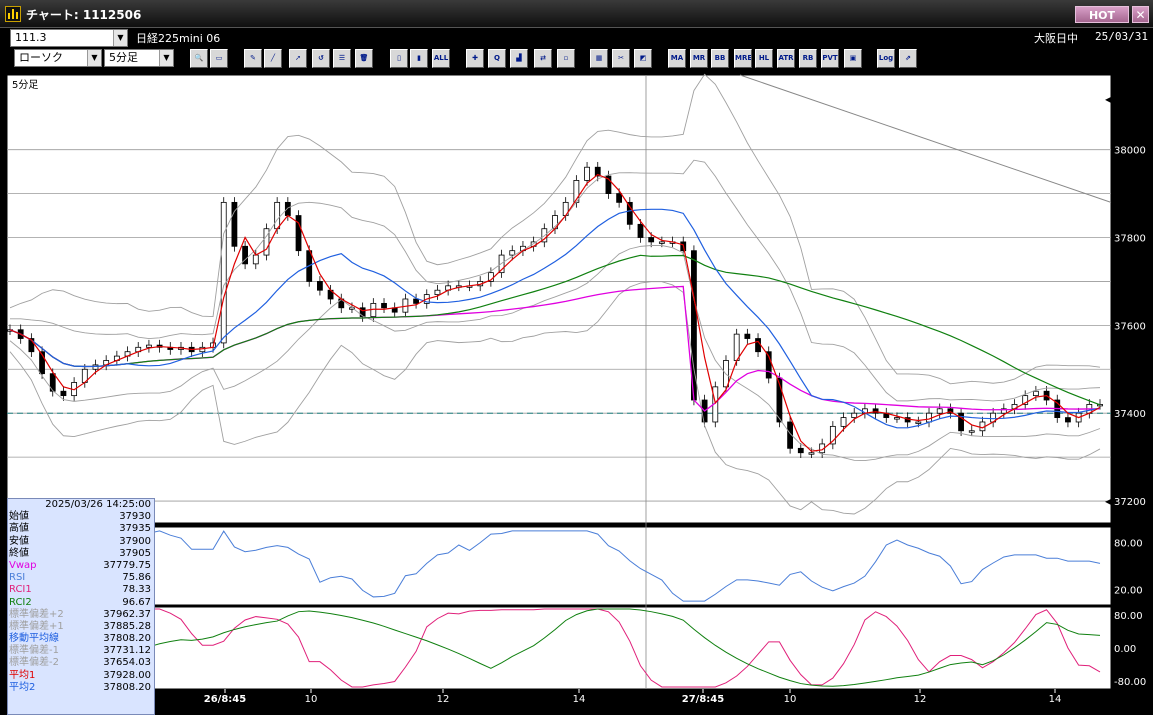 This screenshot has width=1153, height=715. I want to click on indicator-row: RCI1 78.33, so click(81, 590).